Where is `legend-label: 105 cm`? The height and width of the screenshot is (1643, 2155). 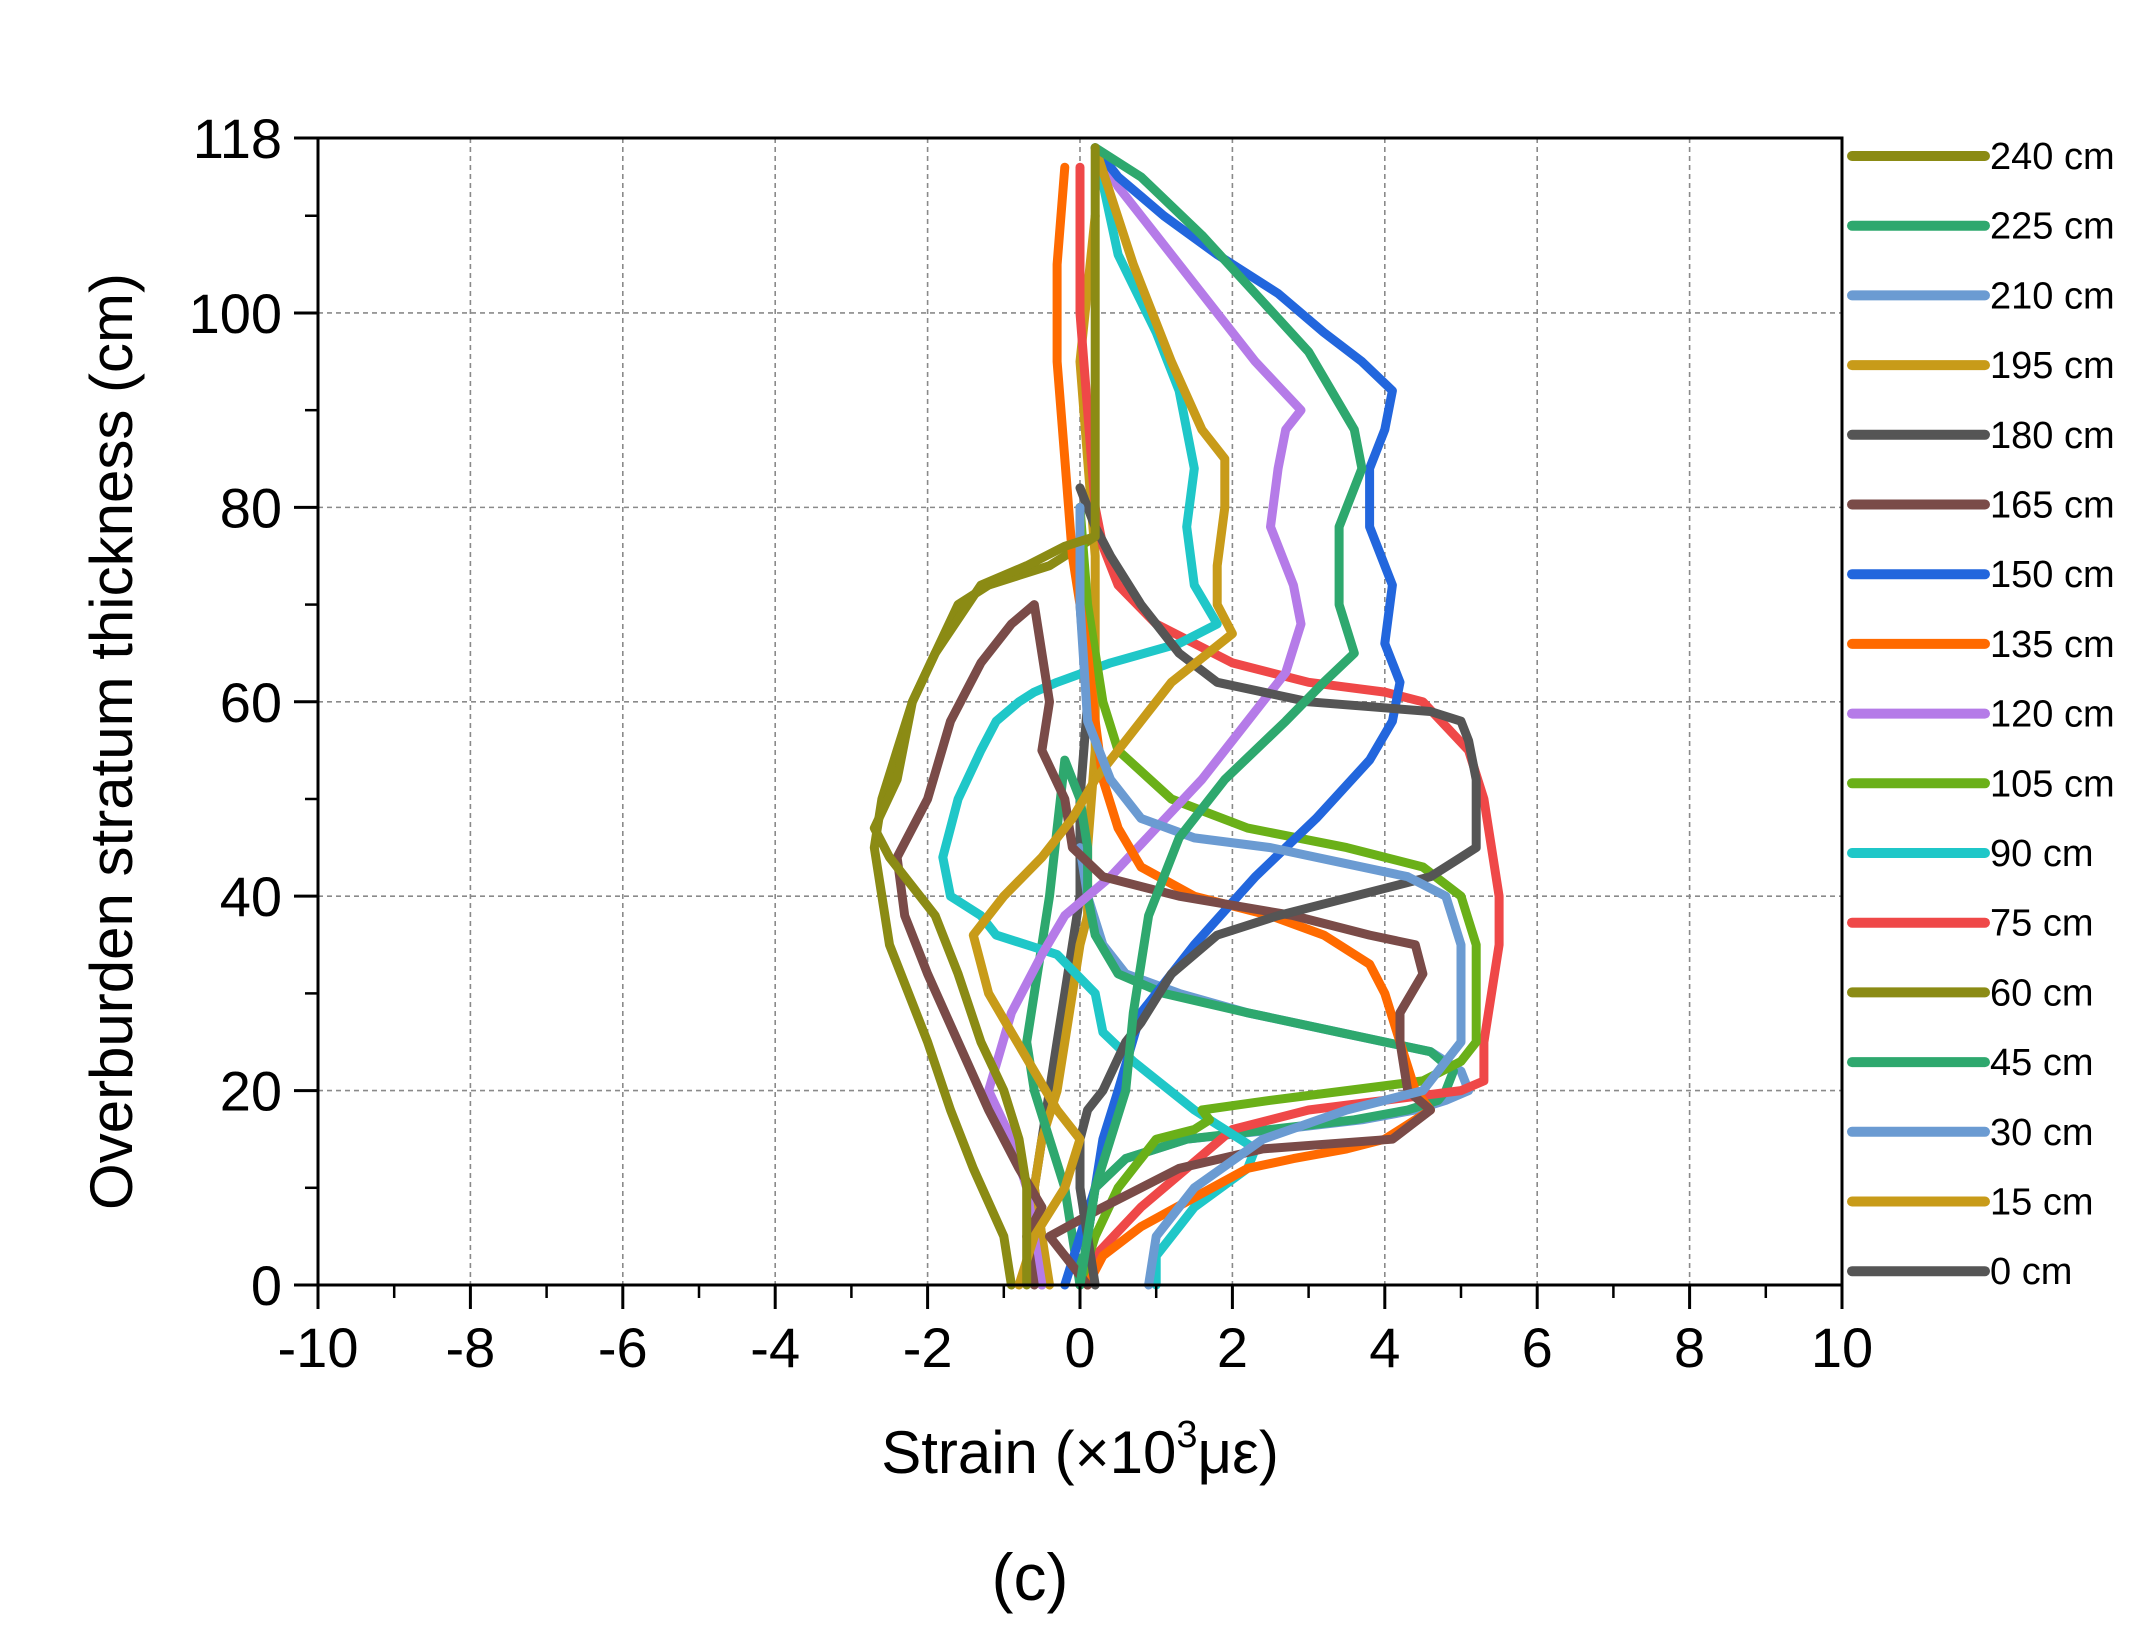
legend-label: 105 cm is located at coordinates (2052, 784).